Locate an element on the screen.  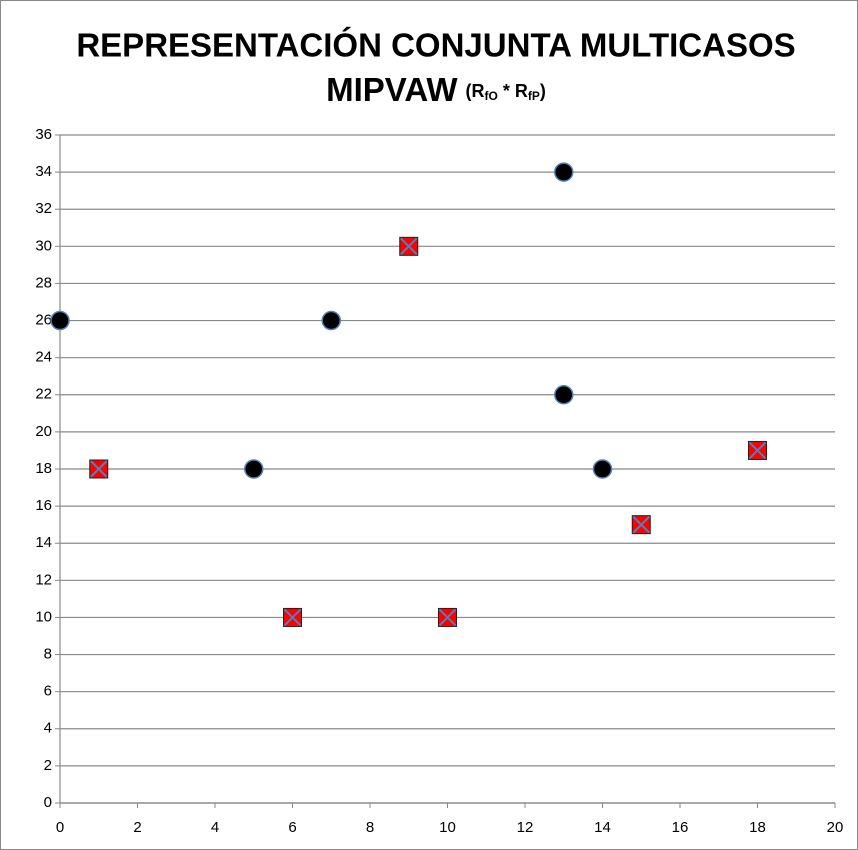
y-tick-label: 2 is located at coordinates (48, 765).